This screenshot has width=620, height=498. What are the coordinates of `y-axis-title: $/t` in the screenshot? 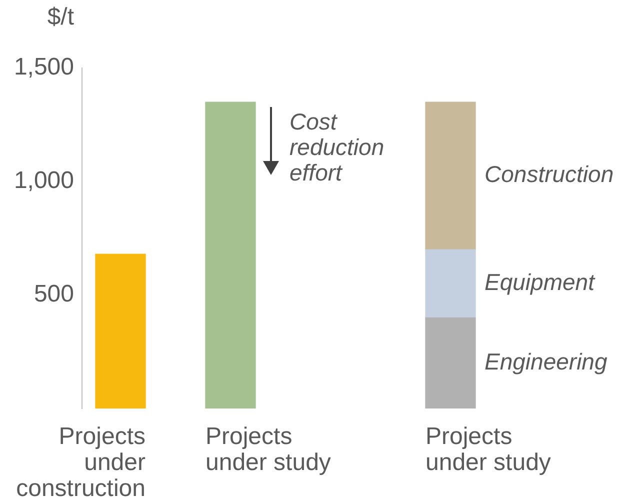 It's located at (60, 17).